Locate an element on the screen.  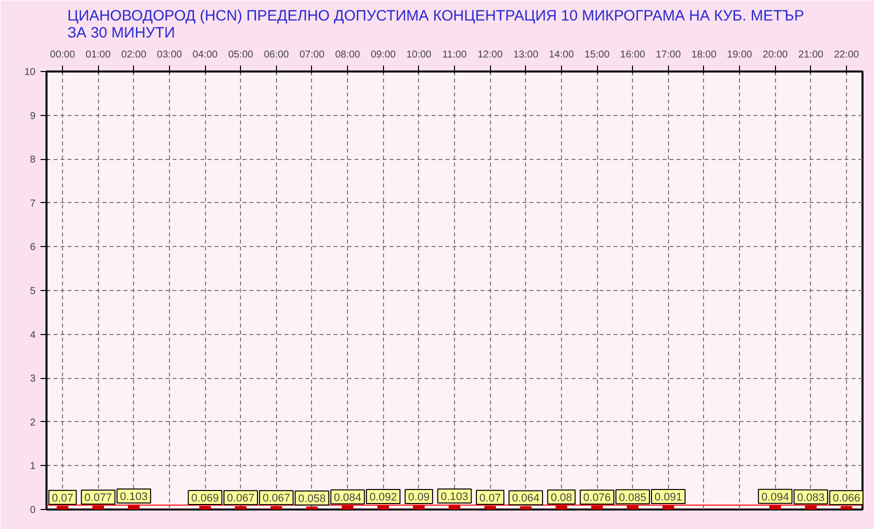
x-tick-label: 08:00 is located at coordinates (348, 55).